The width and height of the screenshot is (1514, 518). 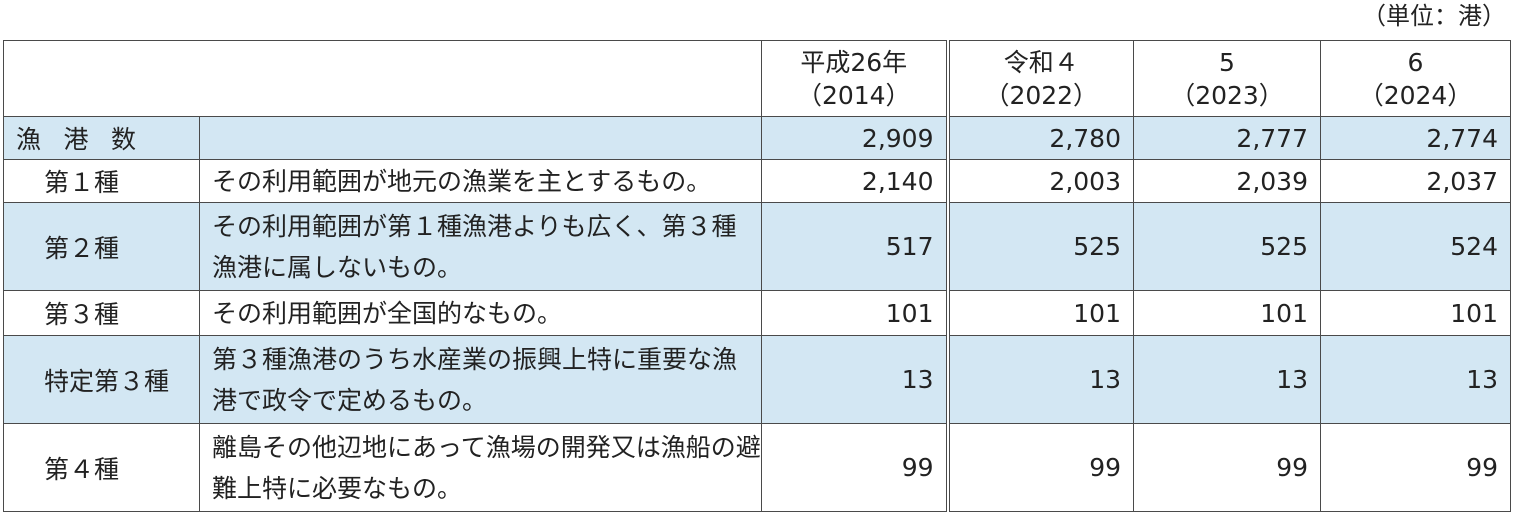 I want to click on row-description: 離島その他辺地にあって漁場の開発又は漁船の避難上特に必要なもの。, so click(x=480, y=467).